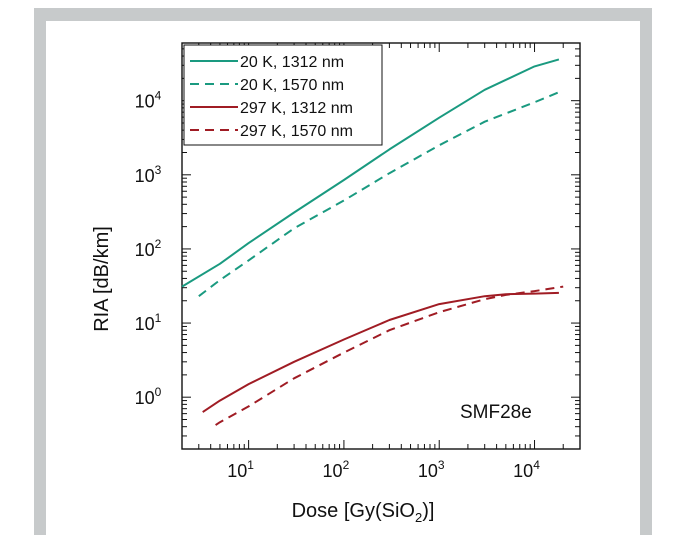 This screenshot has height=540, width=687. Describe the element at coordinates (431, 469) in the screenshot. I see `x-tick-label: 10³` at that location.